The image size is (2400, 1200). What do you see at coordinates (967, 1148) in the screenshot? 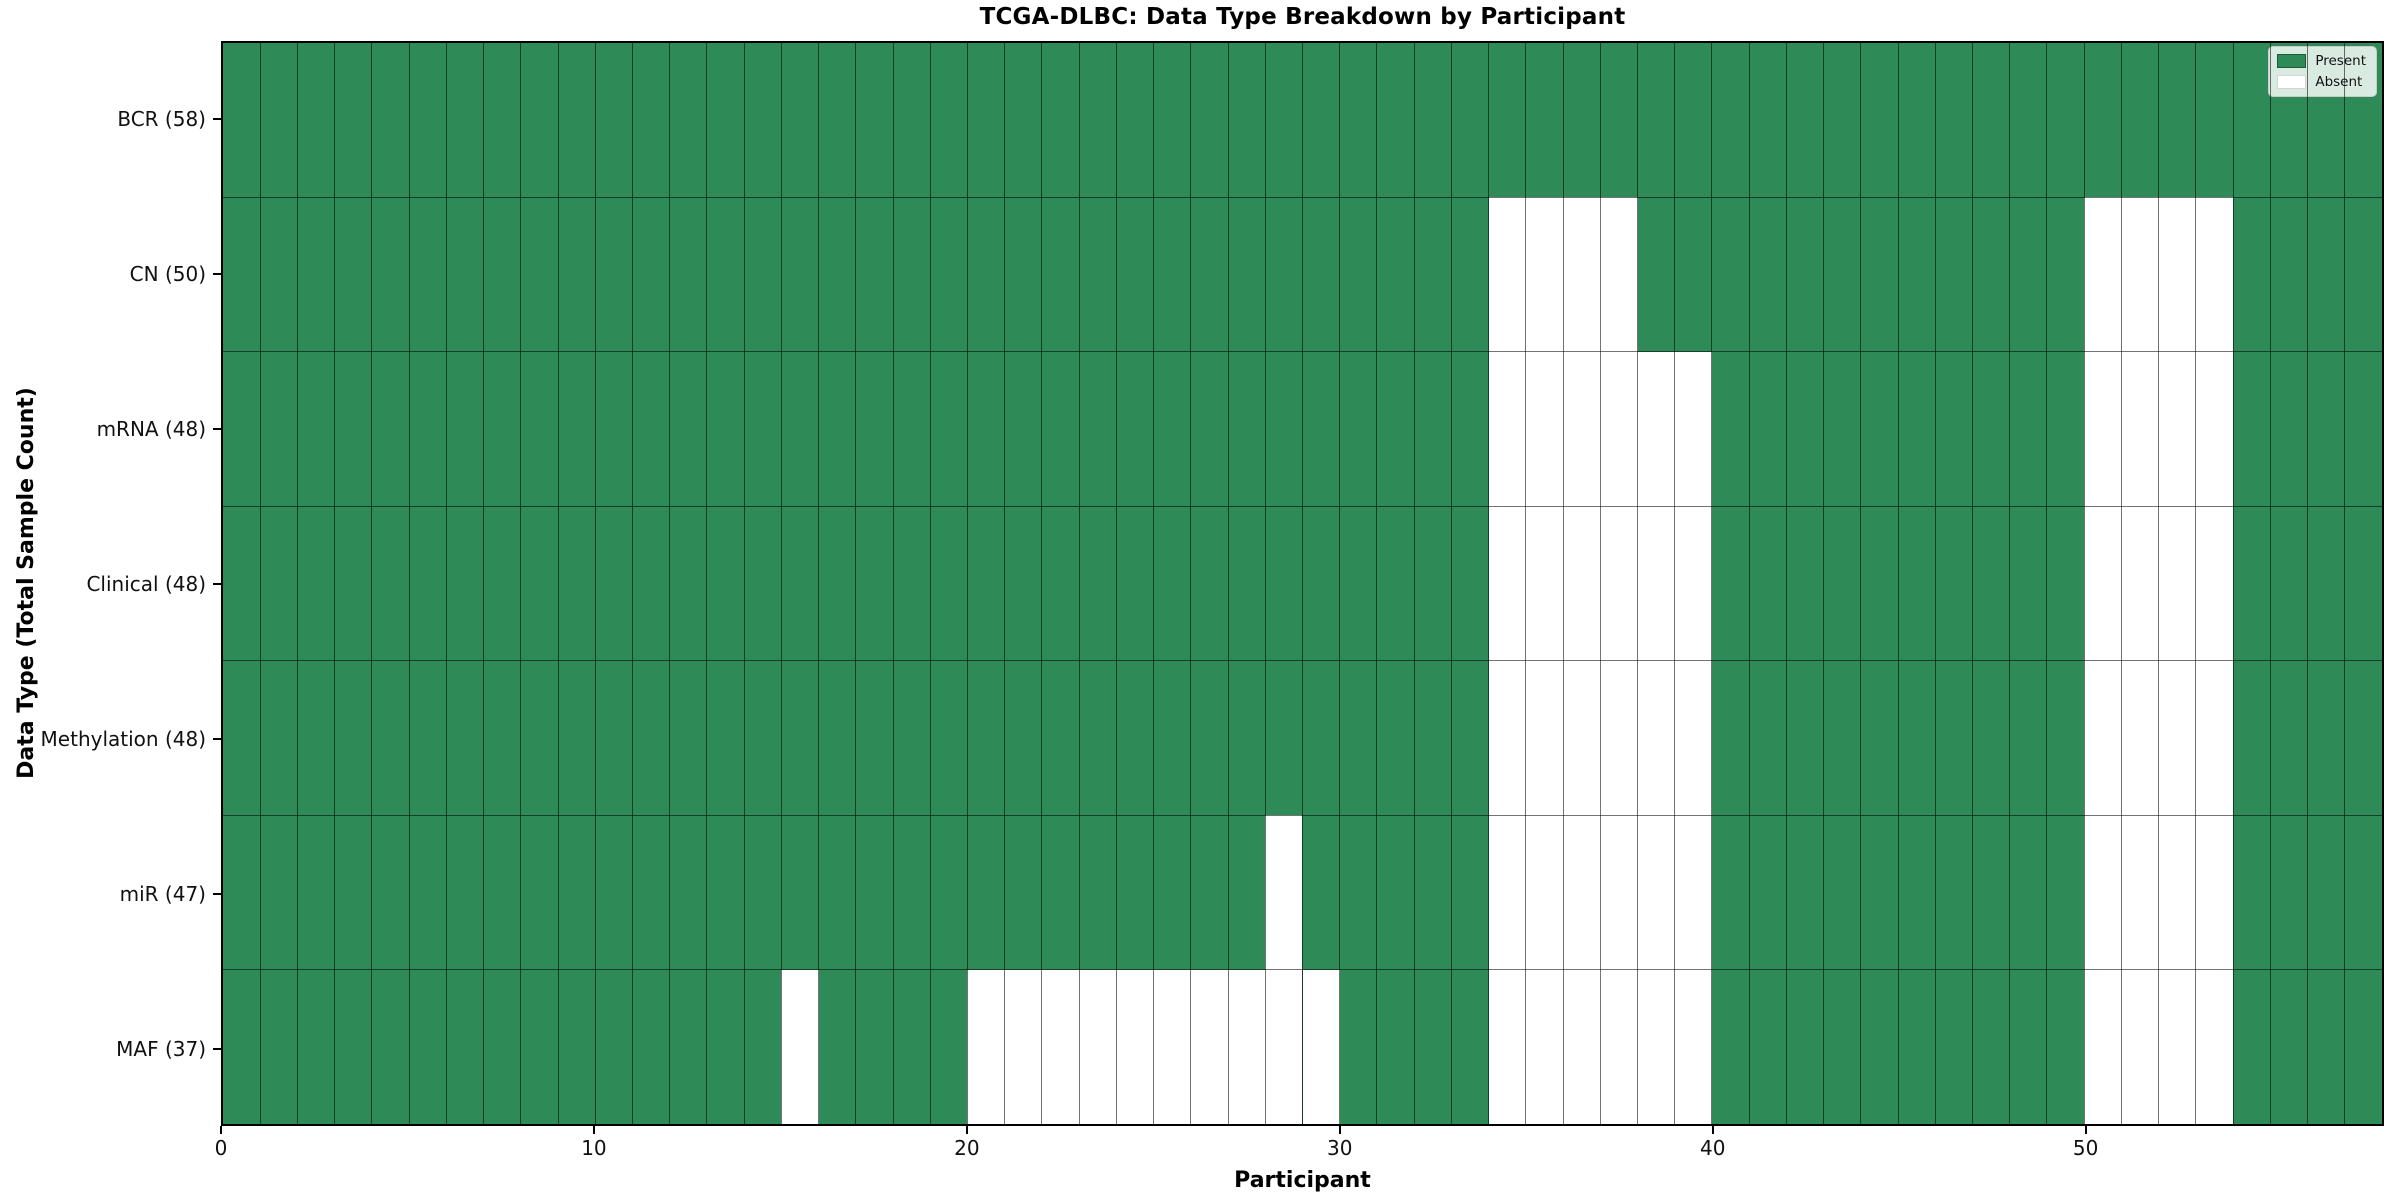
I see `x-tick-label: 20` at bounding box center [967, 1148].